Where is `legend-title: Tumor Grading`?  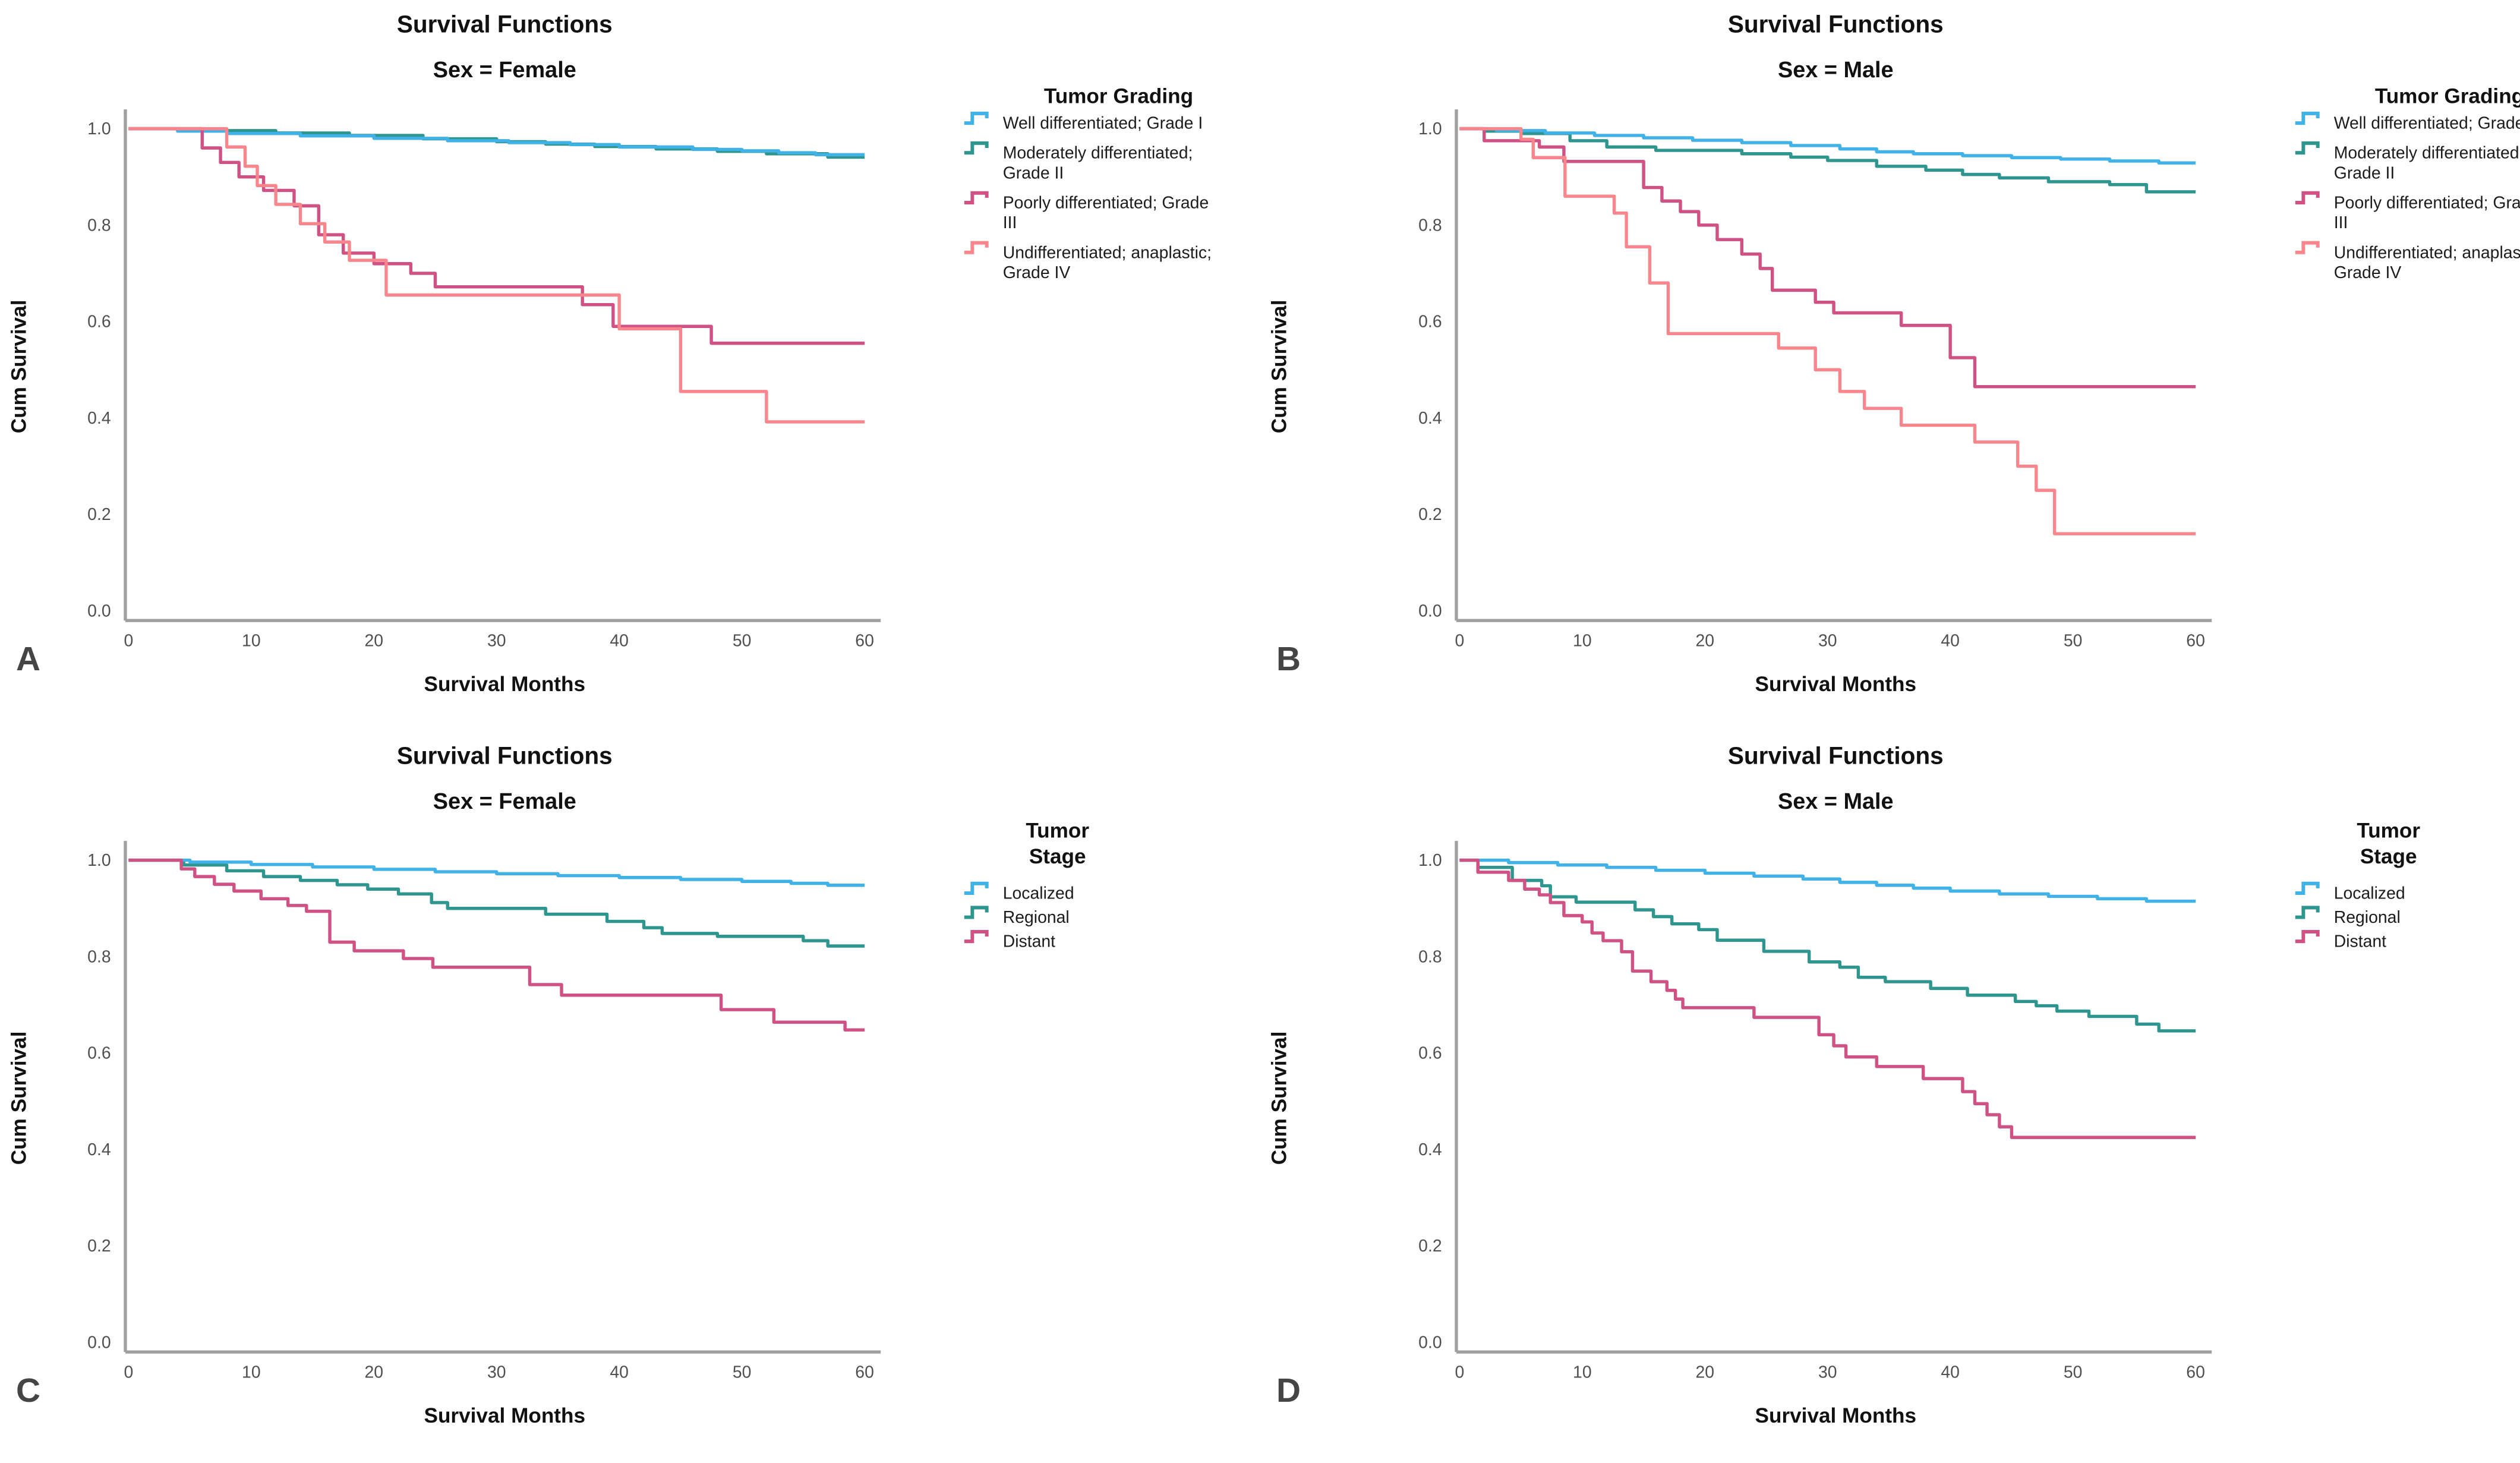 legend-title: Tumor Grading is located at coordinates (1118, 96).